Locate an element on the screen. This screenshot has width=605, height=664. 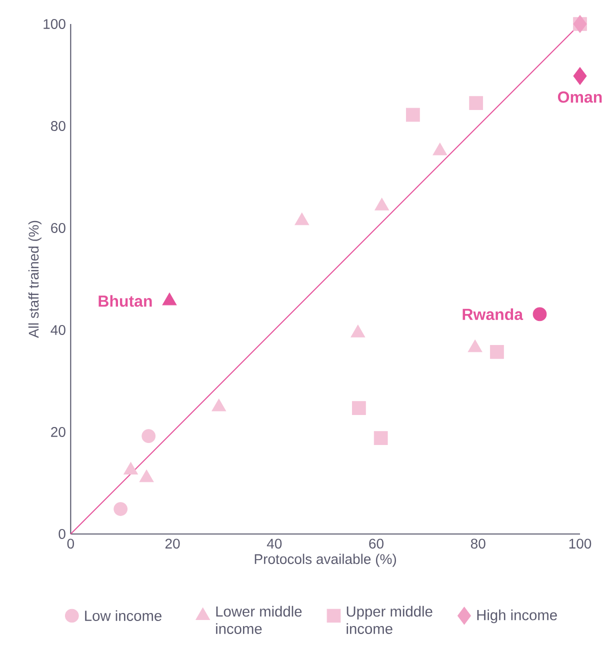
y-tick-label: 80 is located at coordinates (58, 126).